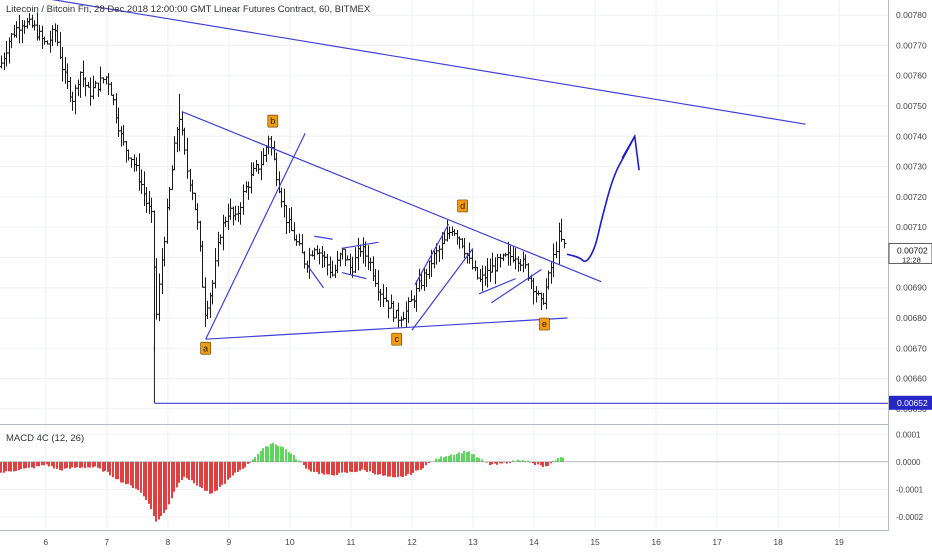 This screenshot has width=932, height=555. Describe the element at coordinates (167, 542) in the screenshot. I see `time-tick-label: 8` at that location.